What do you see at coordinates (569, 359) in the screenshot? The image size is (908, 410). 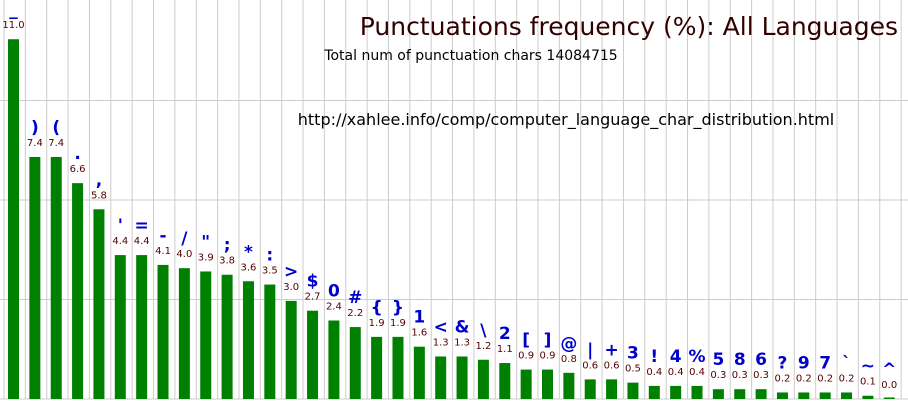 I see `value-label: 0.8` at bounding box center [569, 359].